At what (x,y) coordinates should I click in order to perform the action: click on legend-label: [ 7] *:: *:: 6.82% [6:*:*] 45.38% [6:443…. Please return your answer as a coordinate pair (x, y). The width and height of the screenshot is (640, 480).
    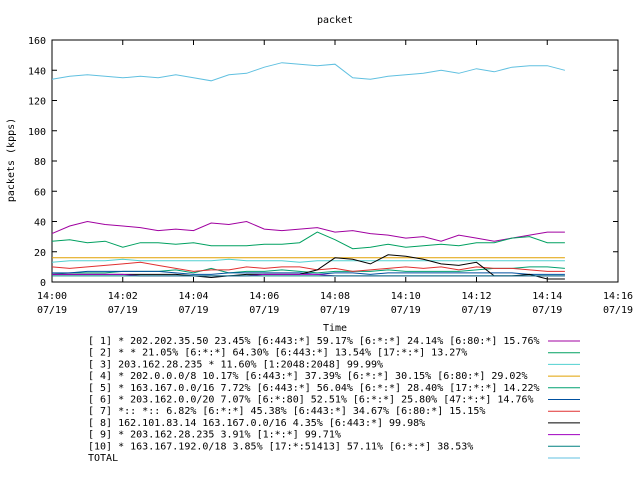
    Looking at the image, I should click on (286, 411).